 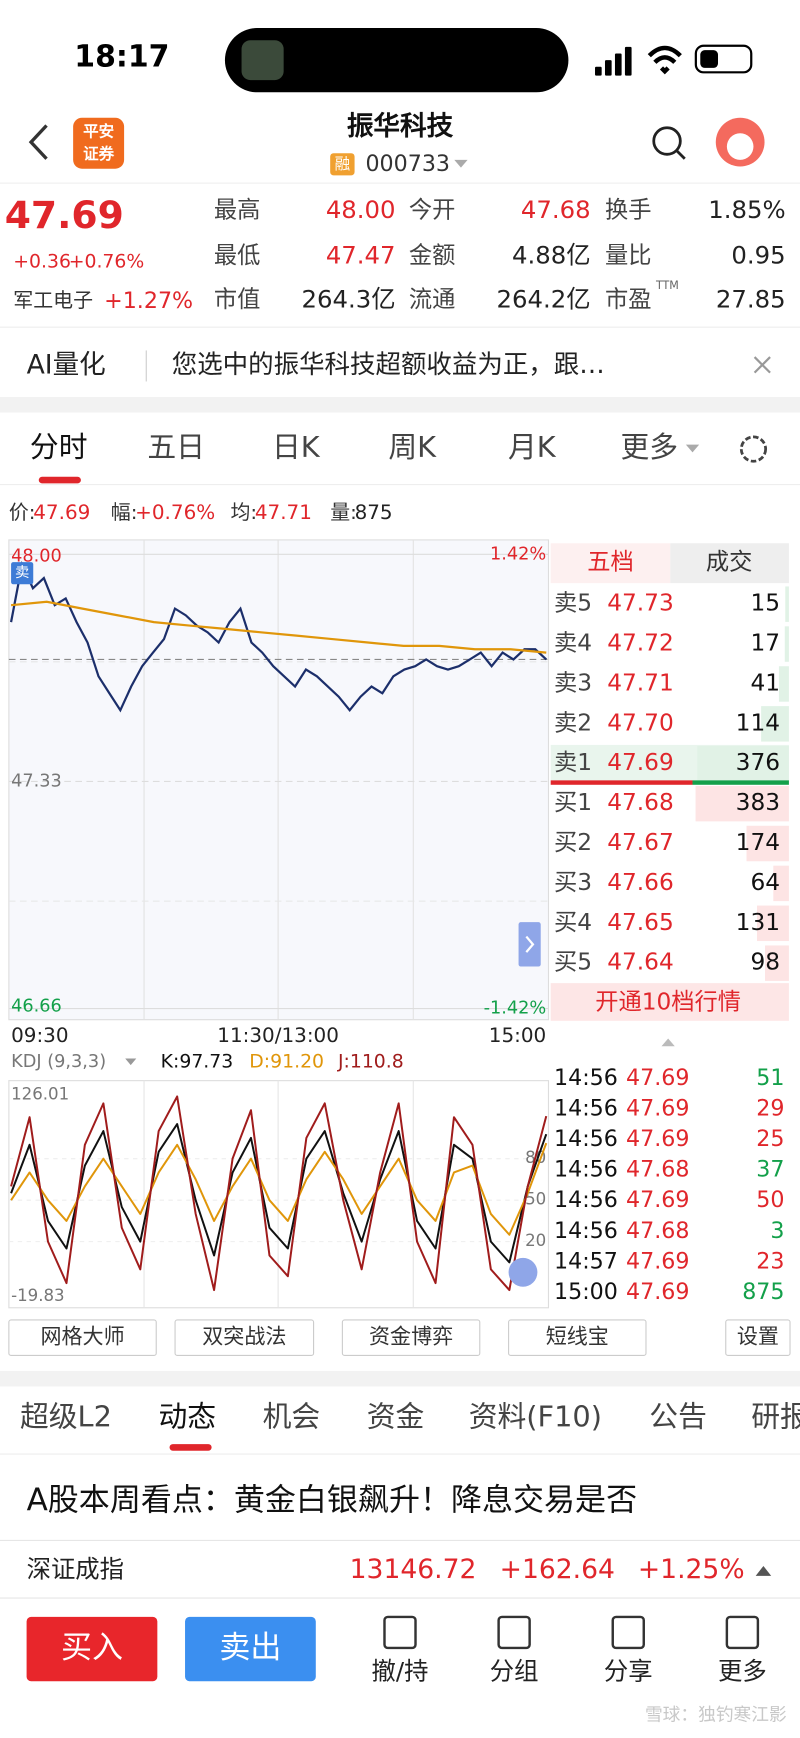 I want to click on book-label: 买2, so click(x=573, y=842).